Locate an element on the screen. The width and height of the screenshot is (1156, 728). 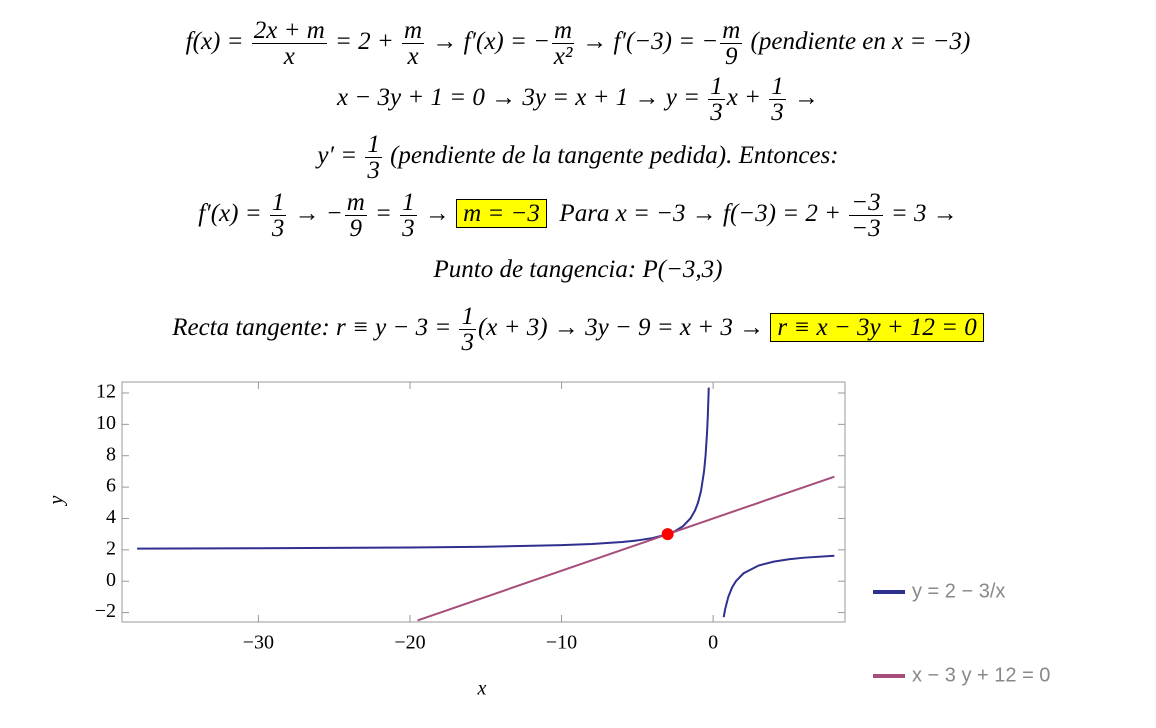
fraction: m x² is located at coordinates (563, 43).